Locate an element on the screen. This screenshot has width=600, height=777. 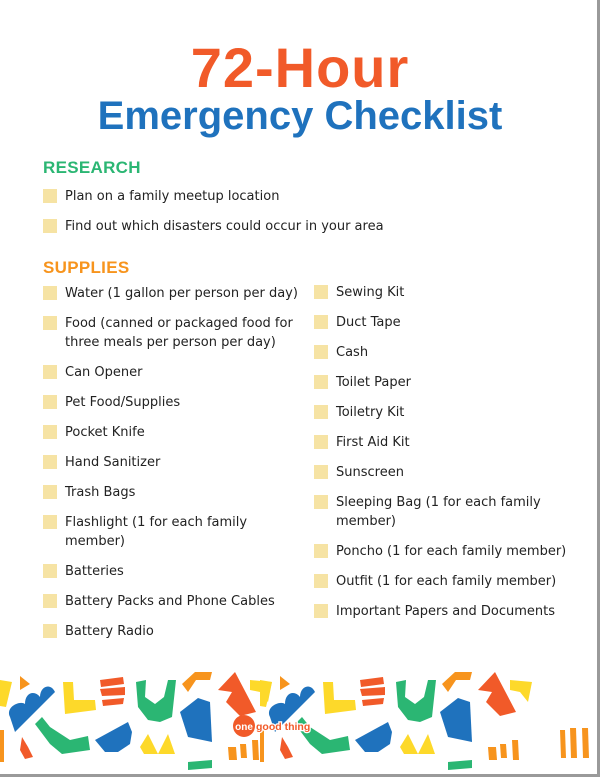
decorative-banner: one good thing is located at coordinates (294, 721).